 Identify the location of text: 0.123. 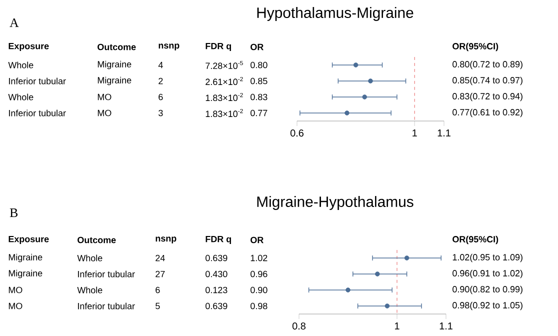
(217, 290).